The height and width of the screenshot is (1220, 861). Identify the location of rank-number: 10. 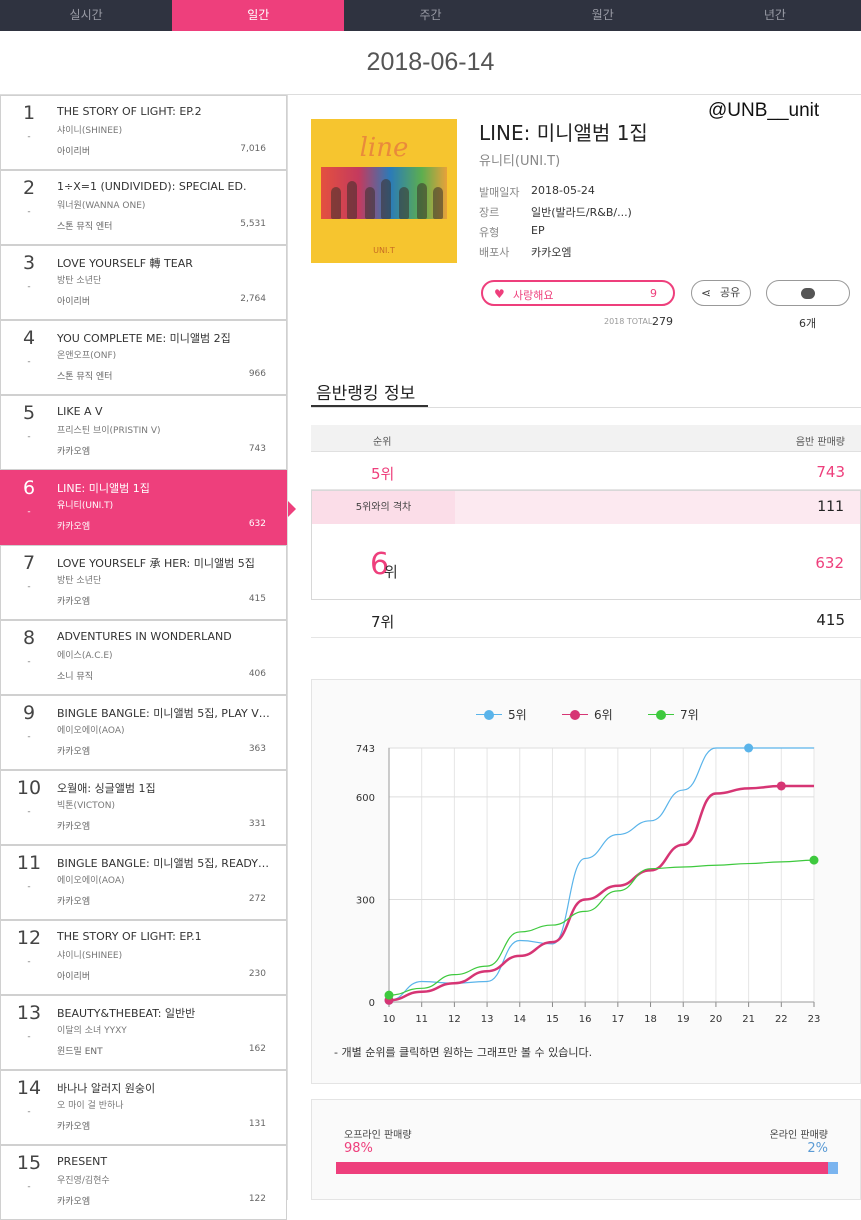
(29, 788).